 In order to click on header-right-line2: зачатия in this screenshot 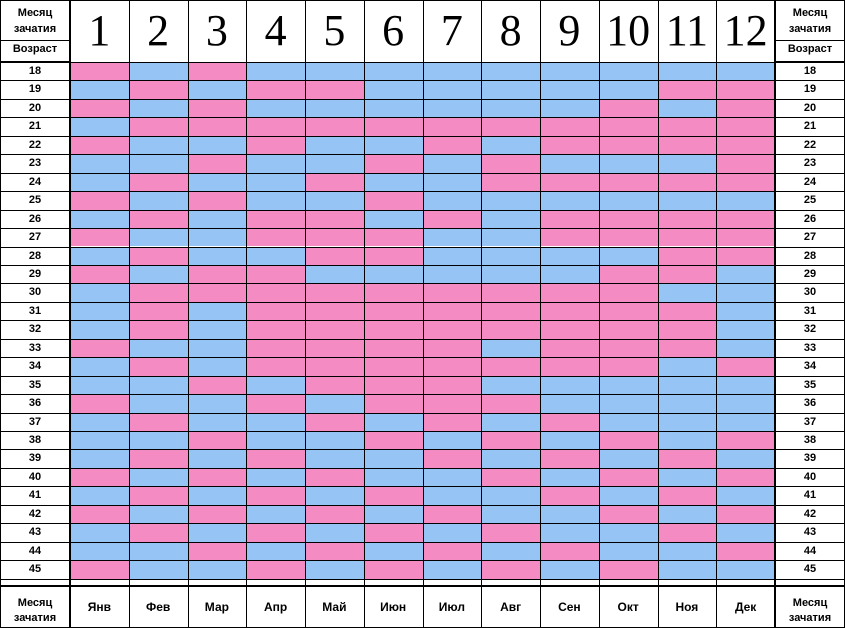, I will do `click(810, 29)`.